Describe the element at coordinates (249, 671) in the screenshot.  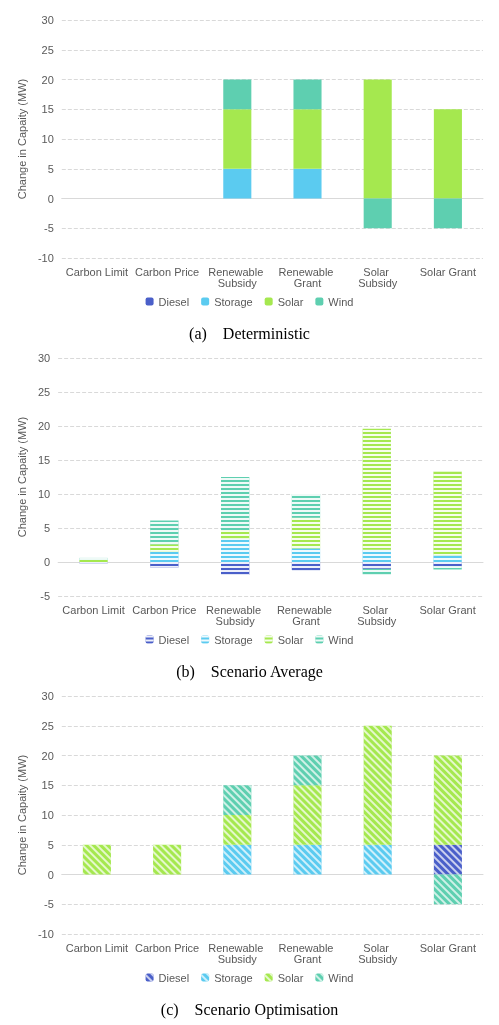
I see `text: (b) Scenario Average` at that location.